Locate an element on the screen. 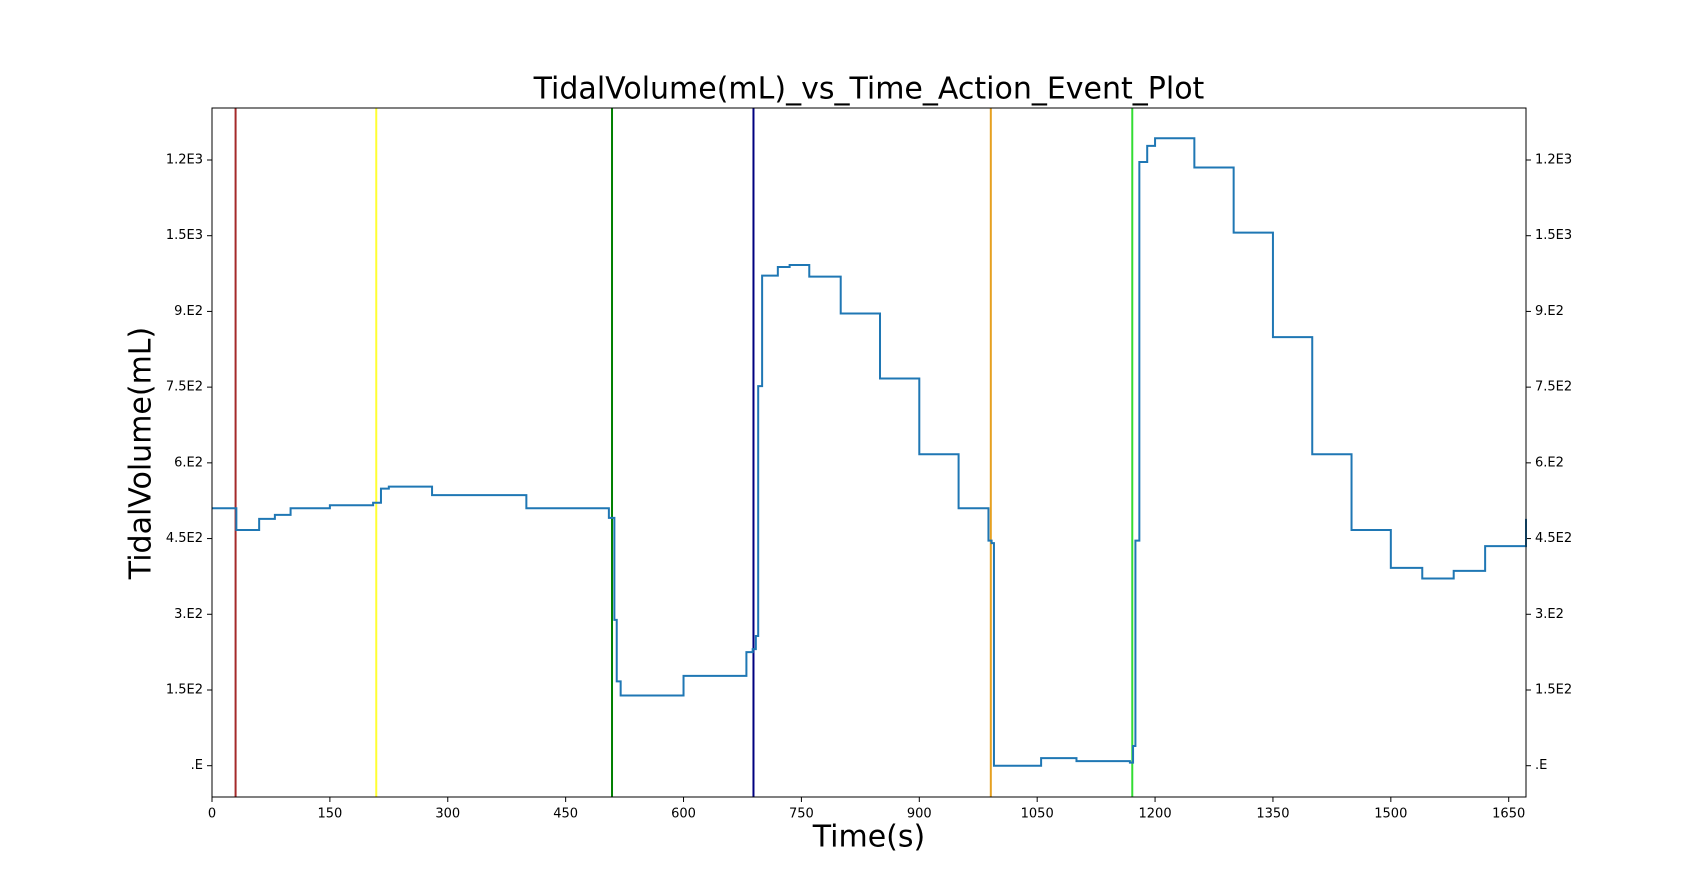 The image size is (1696, 896). x-tick-label: 1650 is located at coordinates (1508, 814).